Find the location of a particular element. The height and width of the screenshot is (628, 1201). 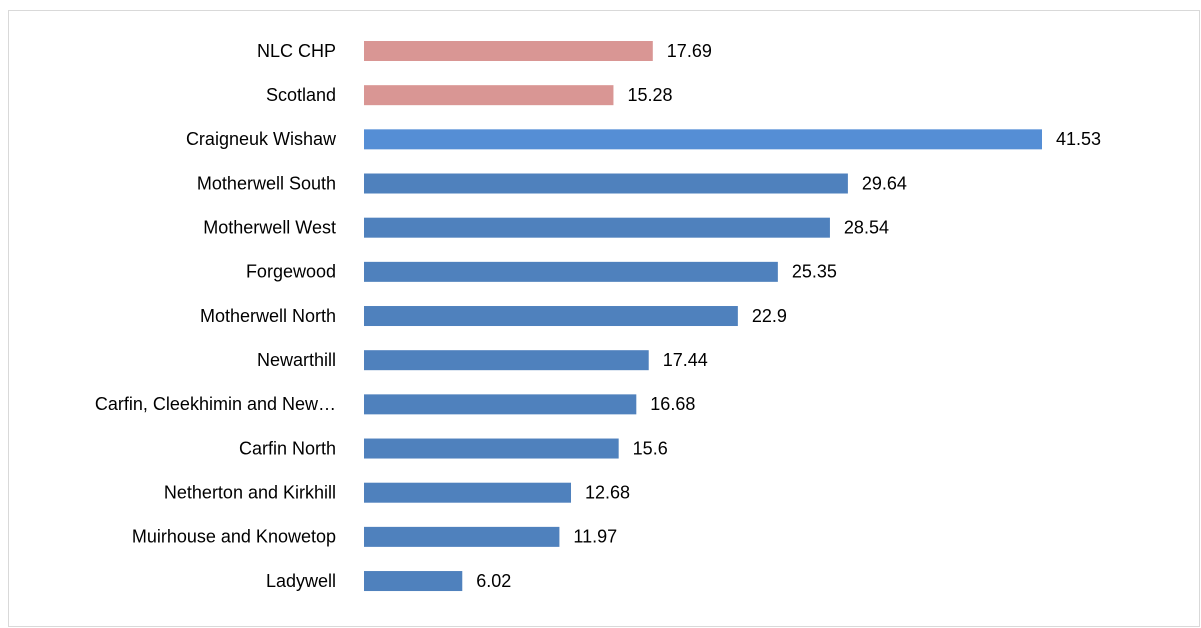

y-tick-label: Motherwell North is located at coordinates (268, 316).